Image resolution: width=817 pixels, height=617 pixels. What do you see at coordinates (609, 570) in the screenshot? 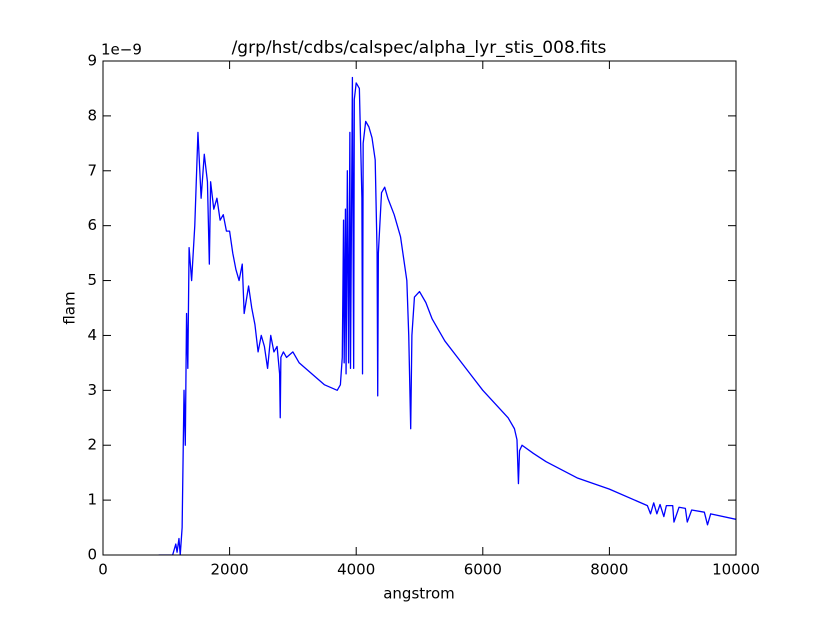
I see `x-tick-label: 8000` at bounding box center [609, 570].